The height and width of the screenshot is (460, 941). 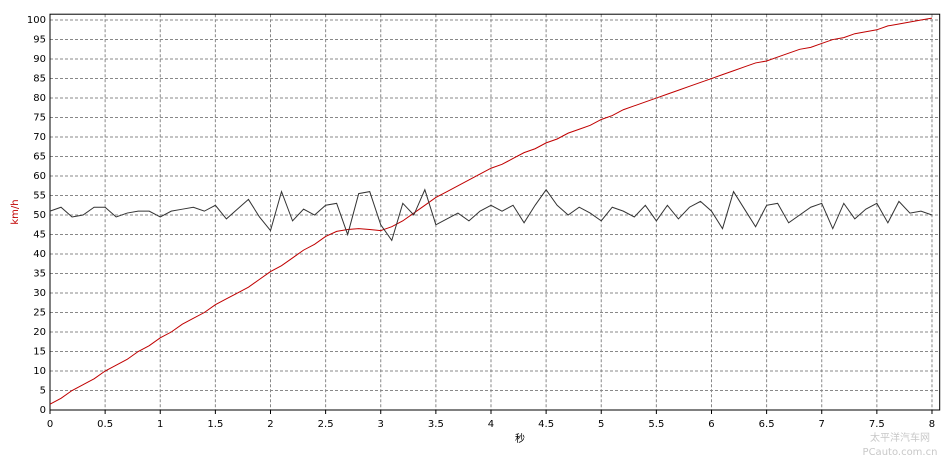 I want to click on watermark-url: PCauto.com.cn, so click(x=900, y=452).